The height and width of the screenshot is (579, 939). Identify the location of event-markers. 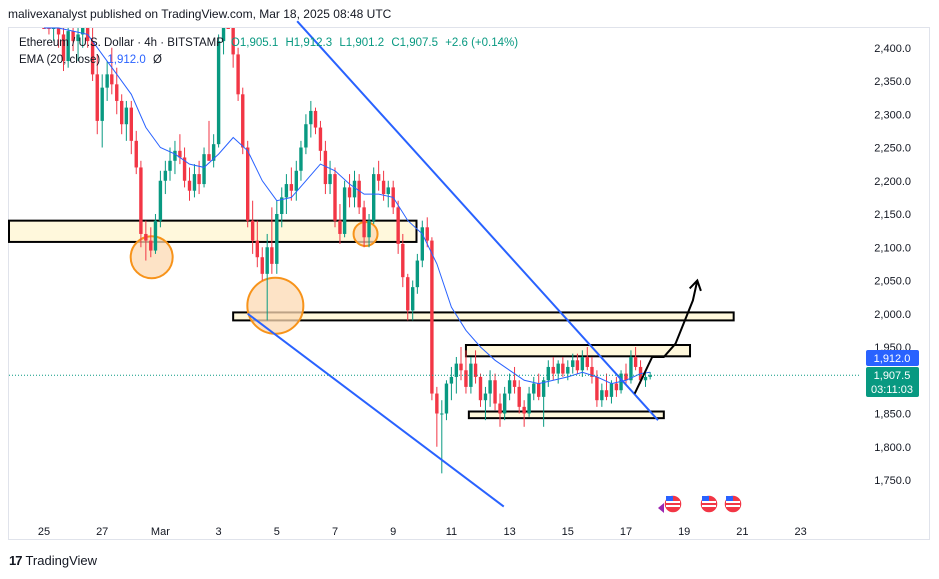
(700, 504).